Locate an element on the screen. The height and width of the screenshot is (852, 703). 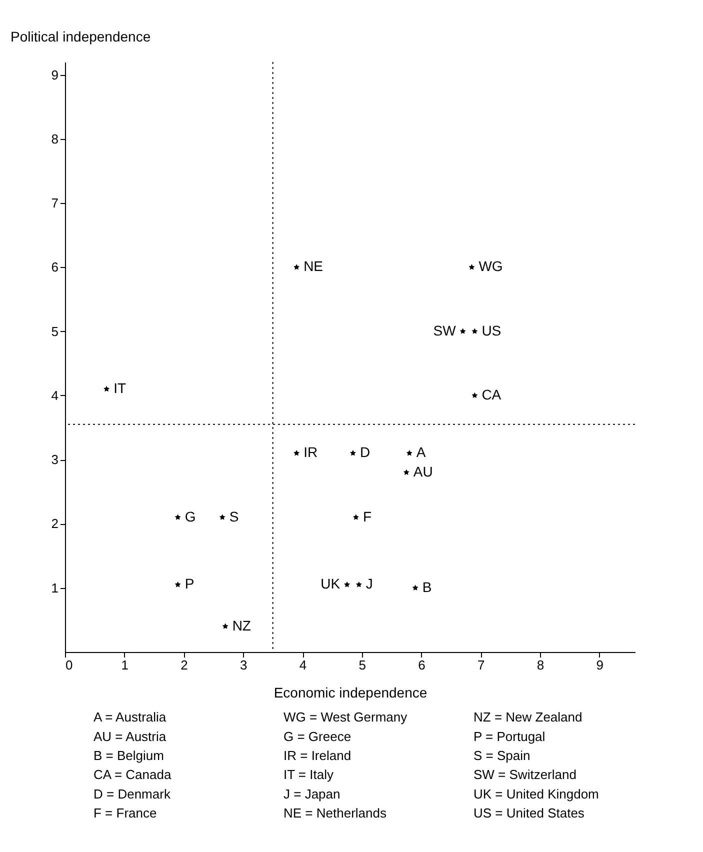
text: CA = Canada is located at coordinates (133, 774).